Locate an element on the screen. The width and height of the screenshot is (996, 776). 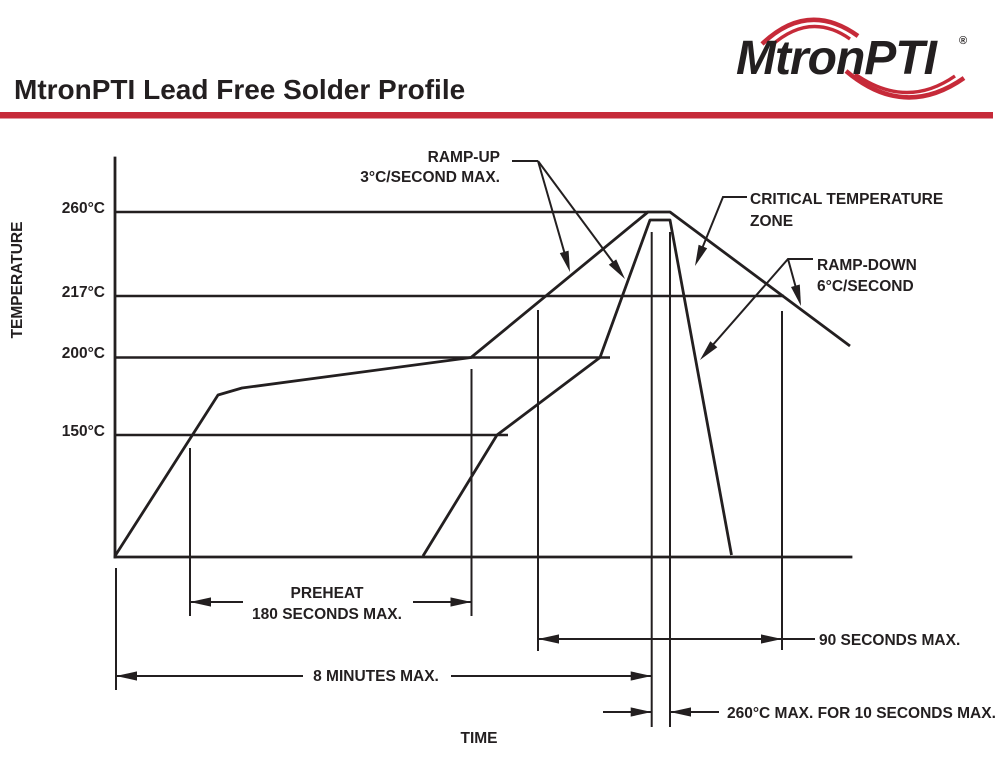
preheat-label-line2: 180 SECONDS MAX. is located at coordinates (327, 614).